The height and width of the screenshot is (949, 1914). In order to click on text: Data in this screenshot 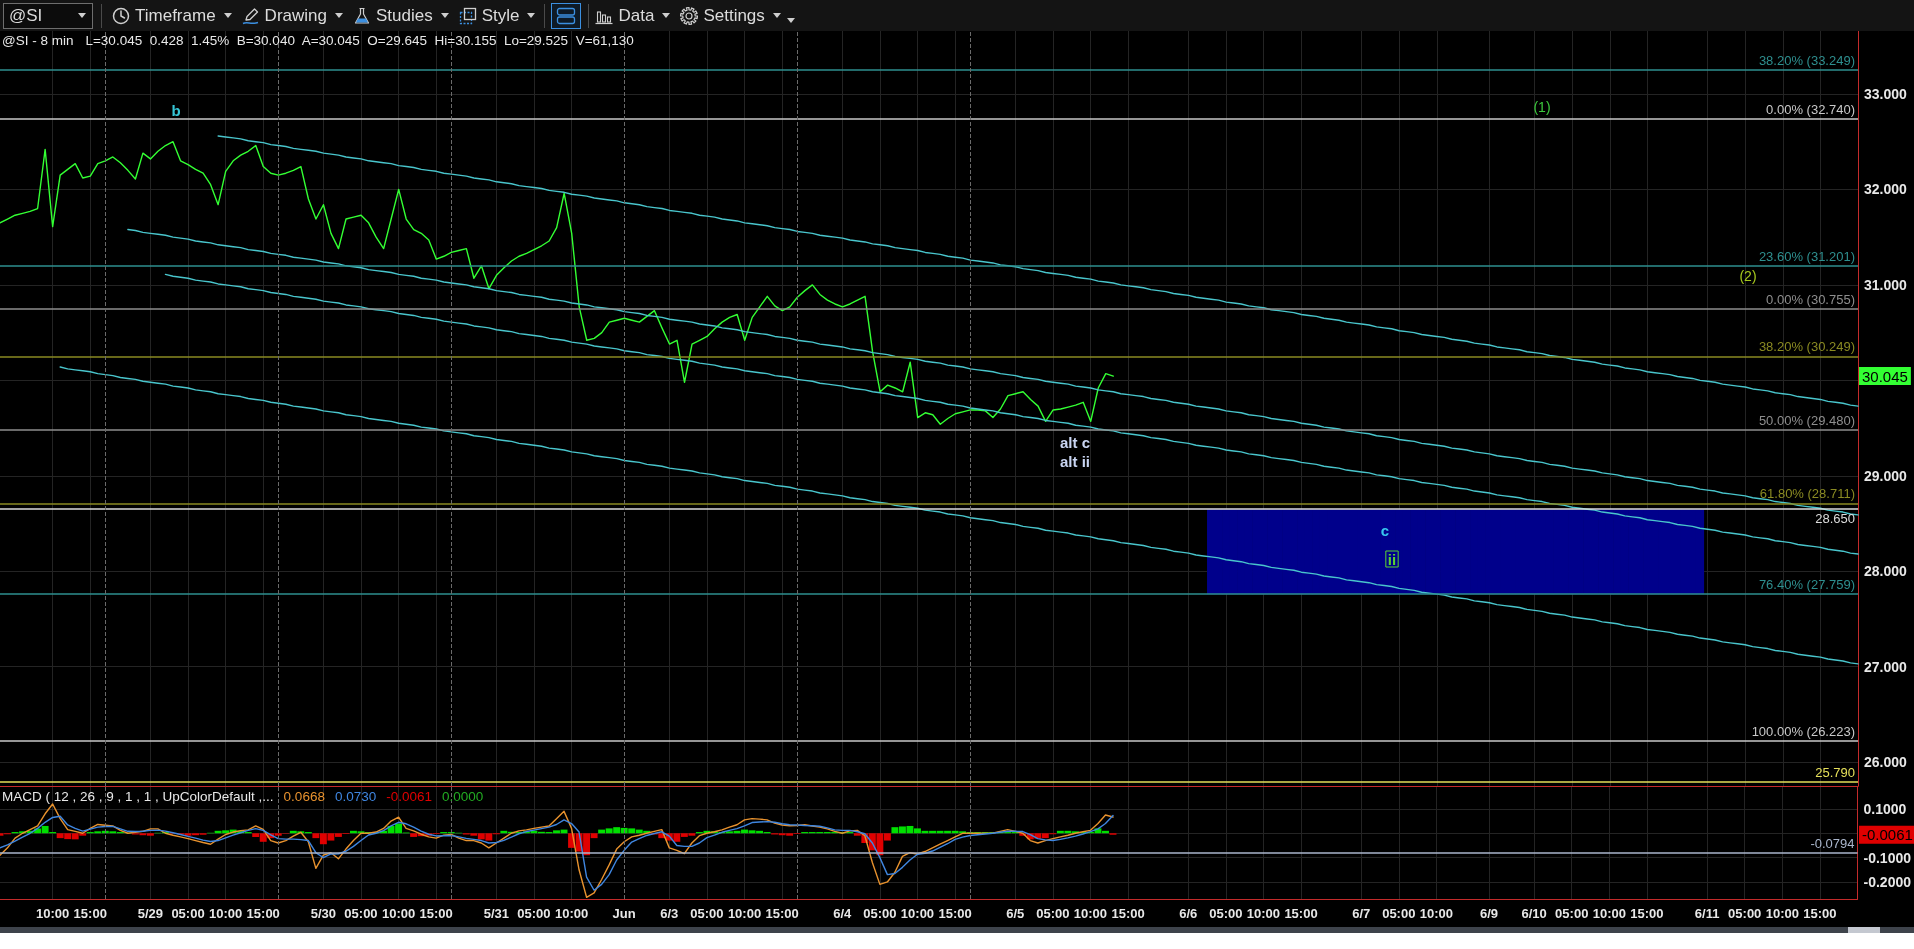, I will do `click(636, 15)`.